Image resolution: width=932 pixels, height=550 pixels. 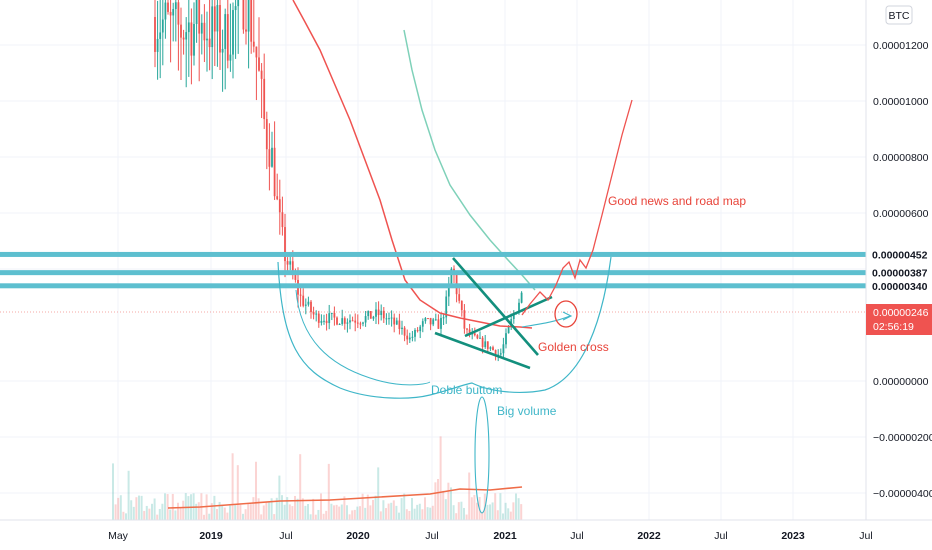 I want to click on y-tick-label-1: 0.00001000, so click(x=901, y=102).